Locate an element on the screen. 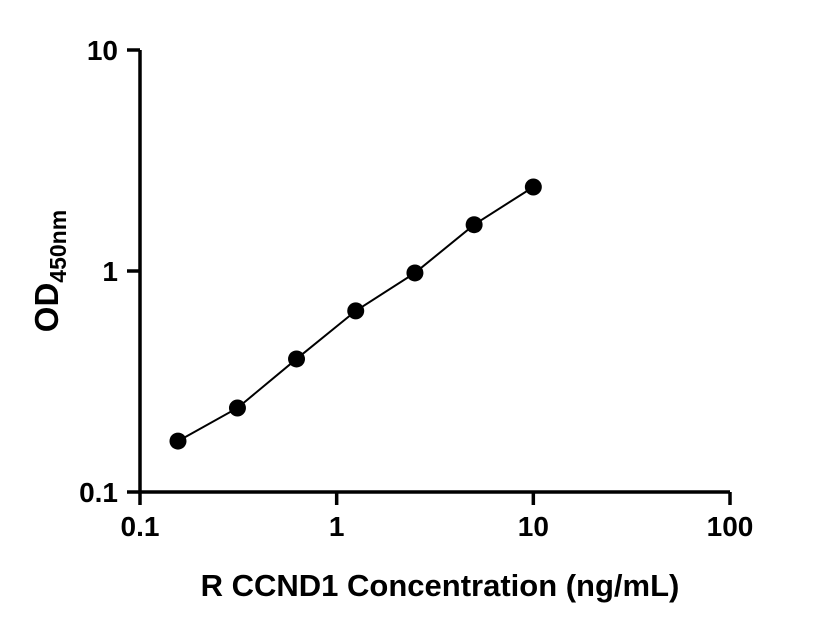 The image size is (816, 640). y-axis-tick-label: 1 is located at coordinates (110, 271).